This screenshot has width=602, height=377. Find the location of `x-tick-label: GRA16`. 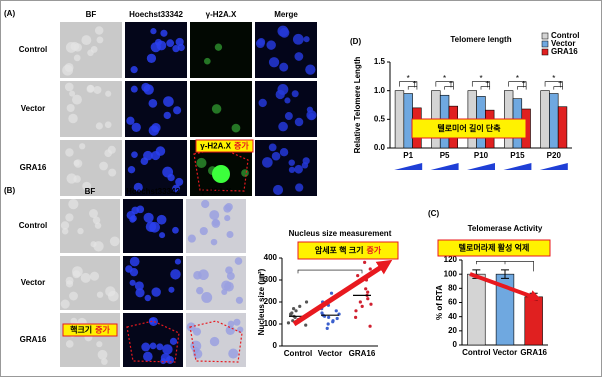

x-tick-label: GRA16 is located at coordinates (533, 352).